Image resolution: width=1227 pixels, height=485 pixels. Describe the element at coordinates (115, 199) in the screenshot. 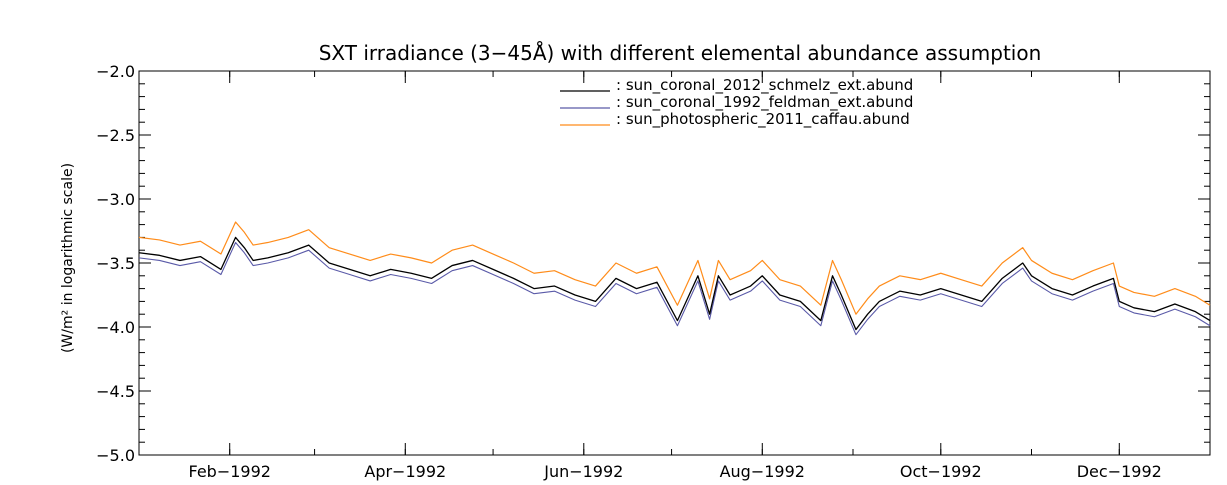

I see `y-tick-label: −3.0` at that location.